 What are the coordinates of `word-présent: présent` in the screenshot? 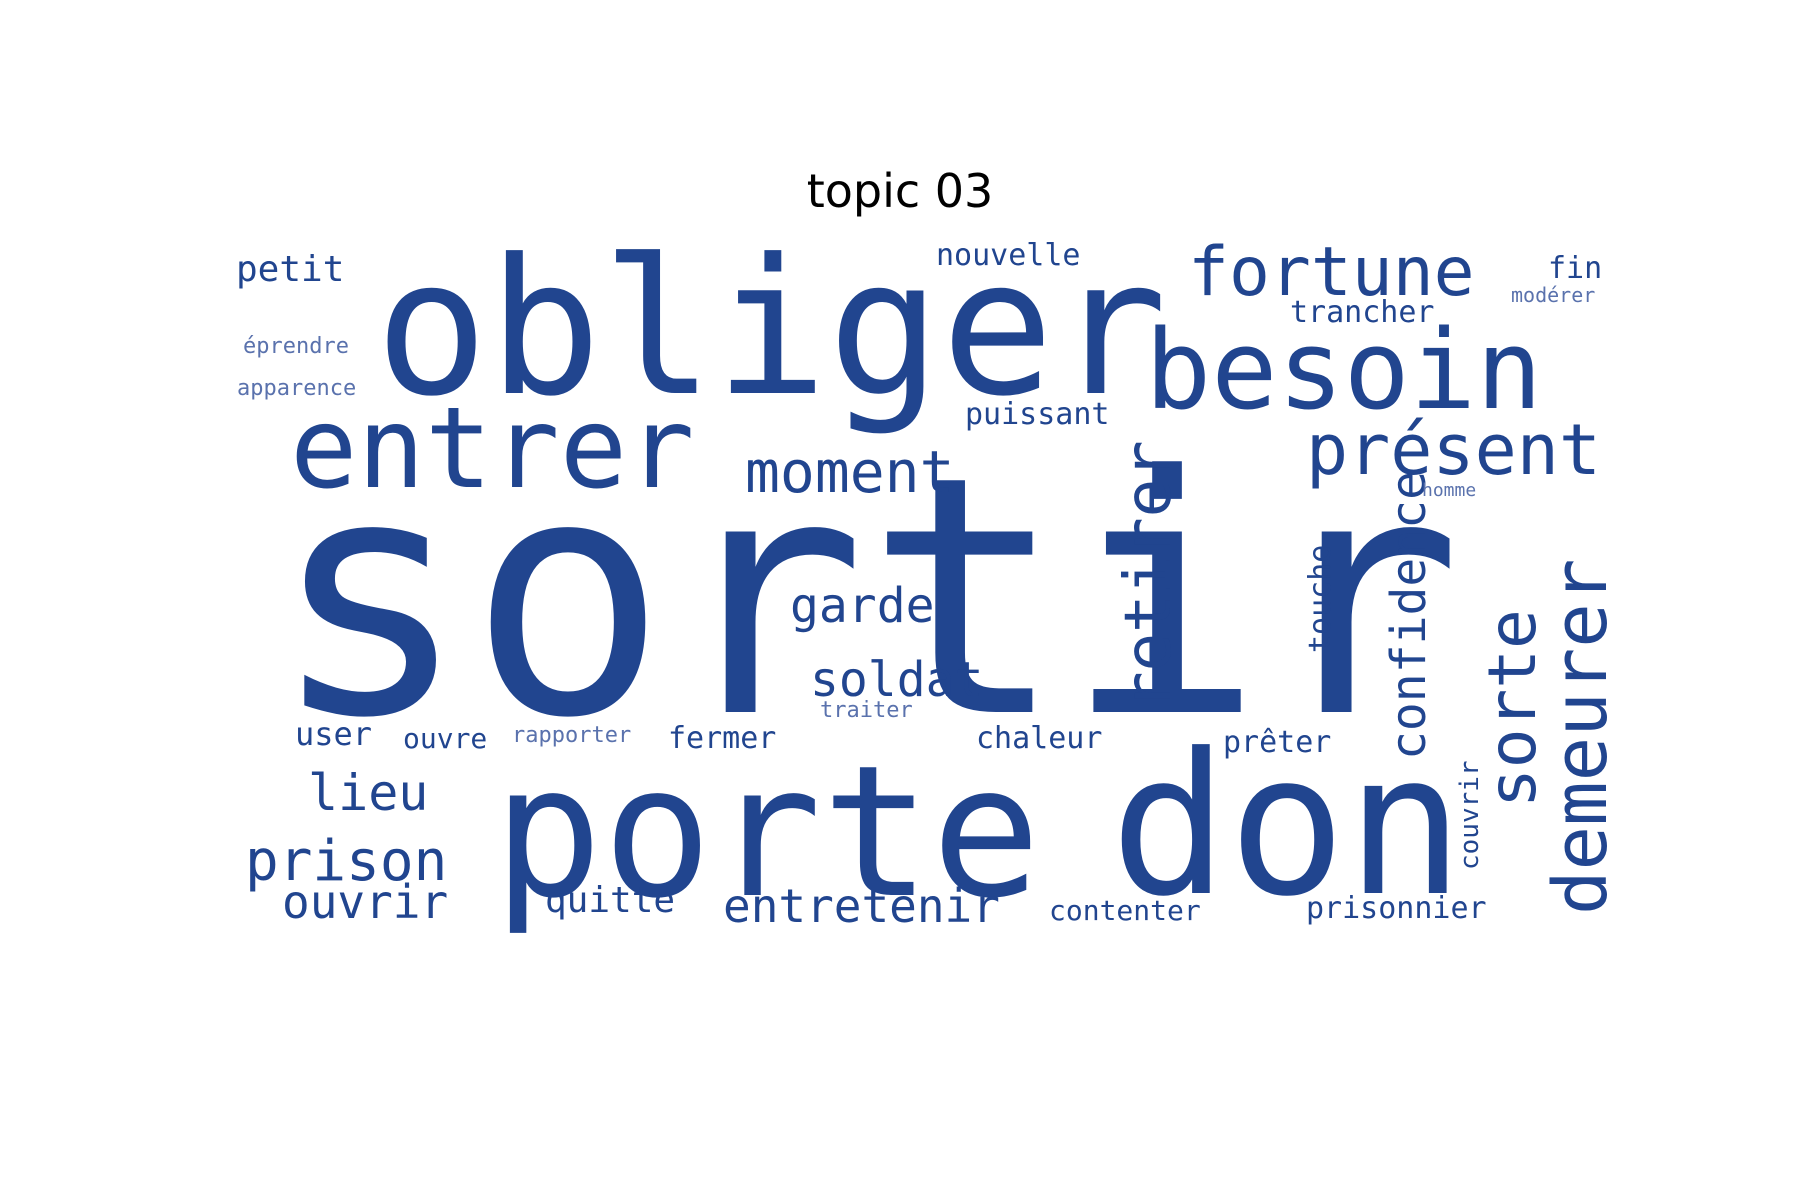 It's located at (1453, 450).